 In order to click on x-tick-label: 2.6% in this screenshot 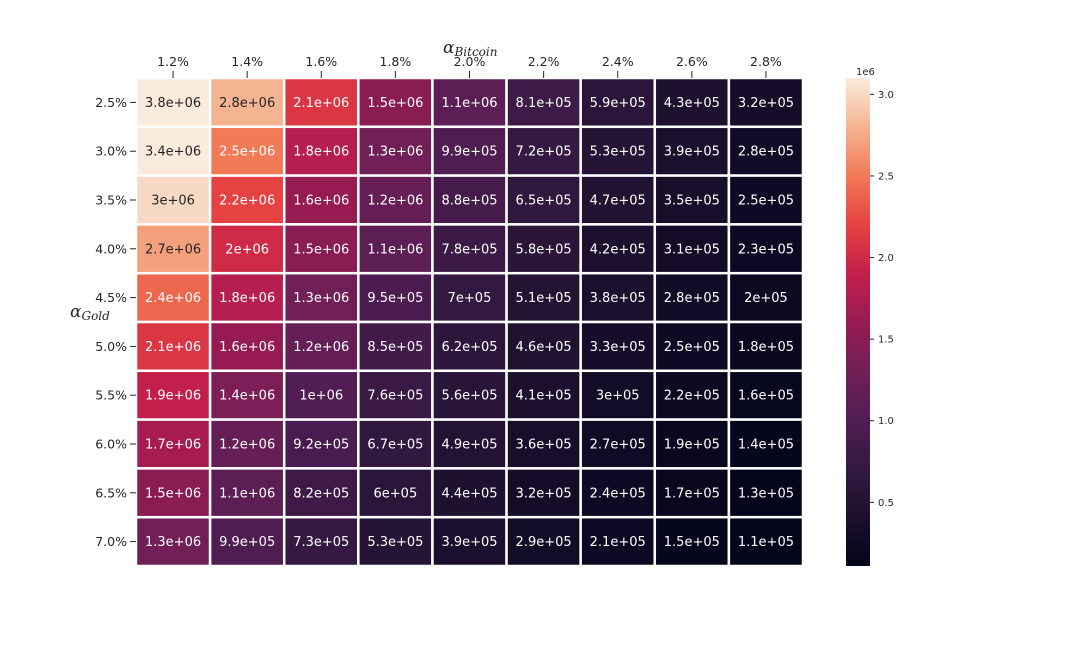, I will do `click(692, 61)`.